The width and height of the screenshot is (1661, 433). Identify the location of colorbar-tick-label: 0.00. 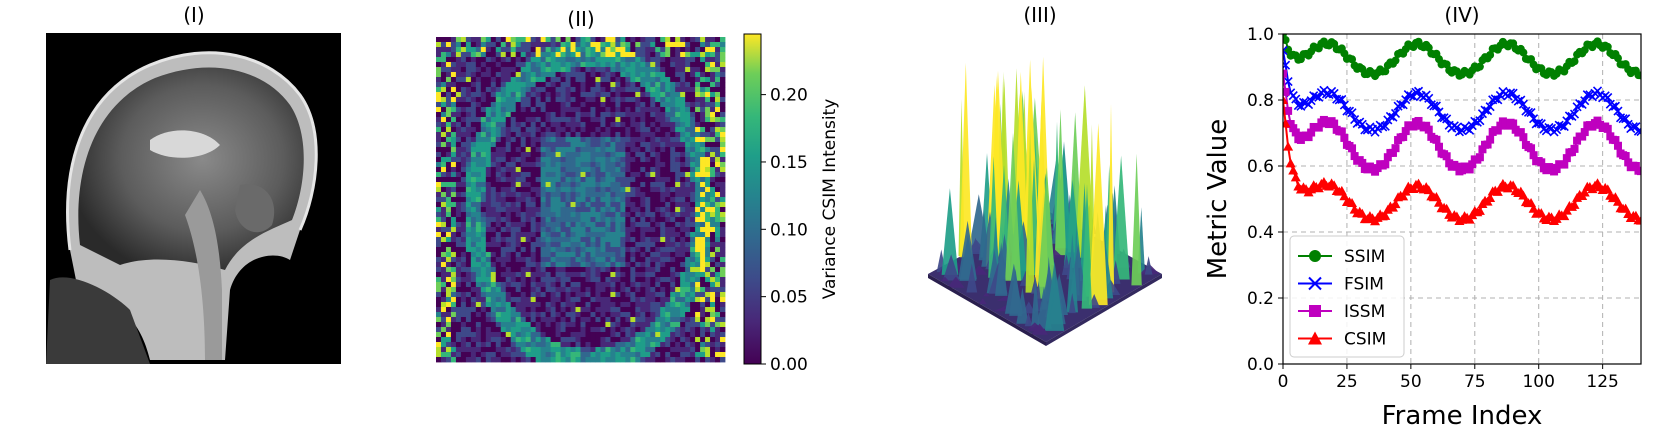
(789, 365).